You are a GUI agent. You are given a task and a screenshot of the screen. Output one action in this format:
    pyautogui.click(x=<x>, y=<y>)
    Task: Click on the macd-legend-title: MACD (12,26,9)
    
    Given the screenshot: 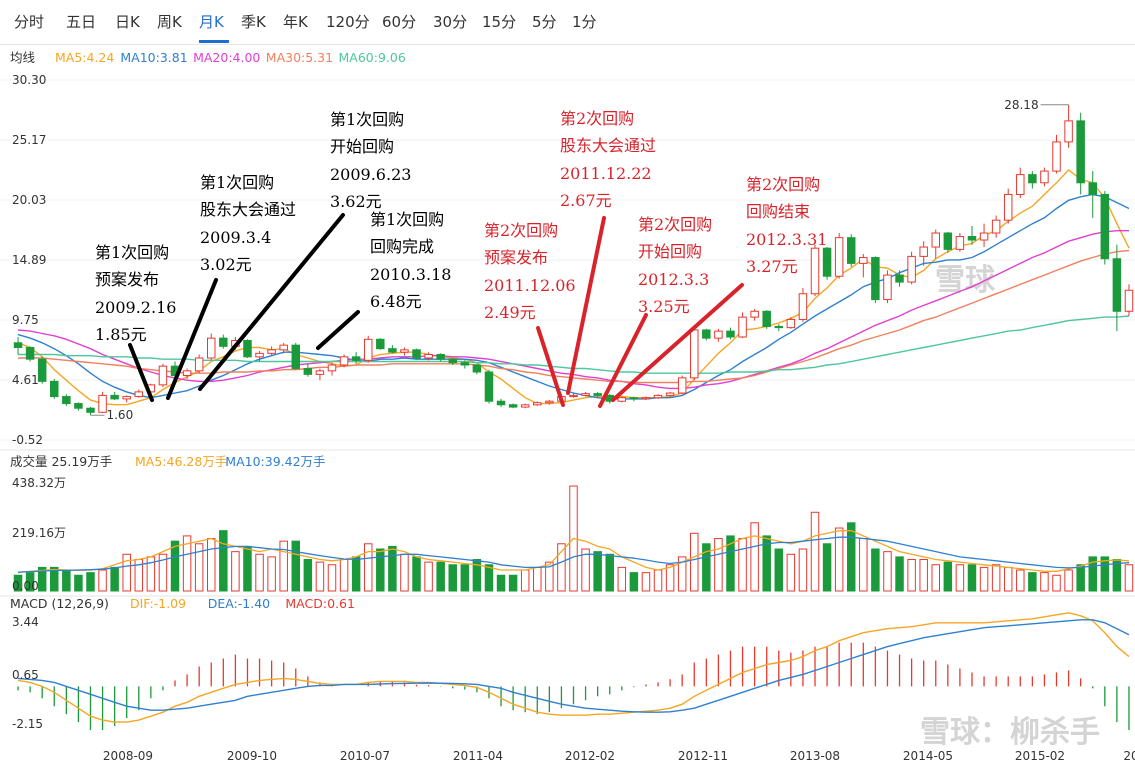 What is the action you would take?
    pyautogui.click(x=59, y=603)
    